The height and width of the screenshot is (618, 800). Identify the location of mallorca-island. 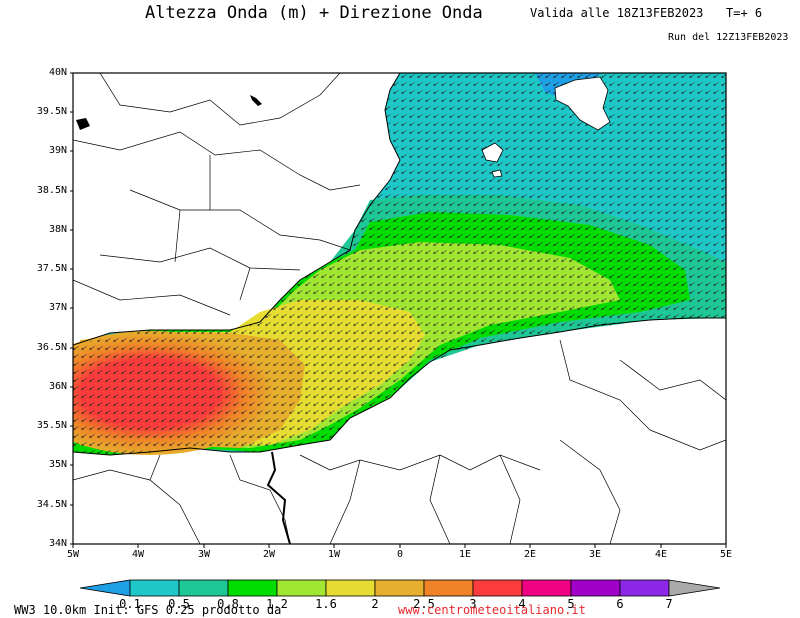
(582, 103).